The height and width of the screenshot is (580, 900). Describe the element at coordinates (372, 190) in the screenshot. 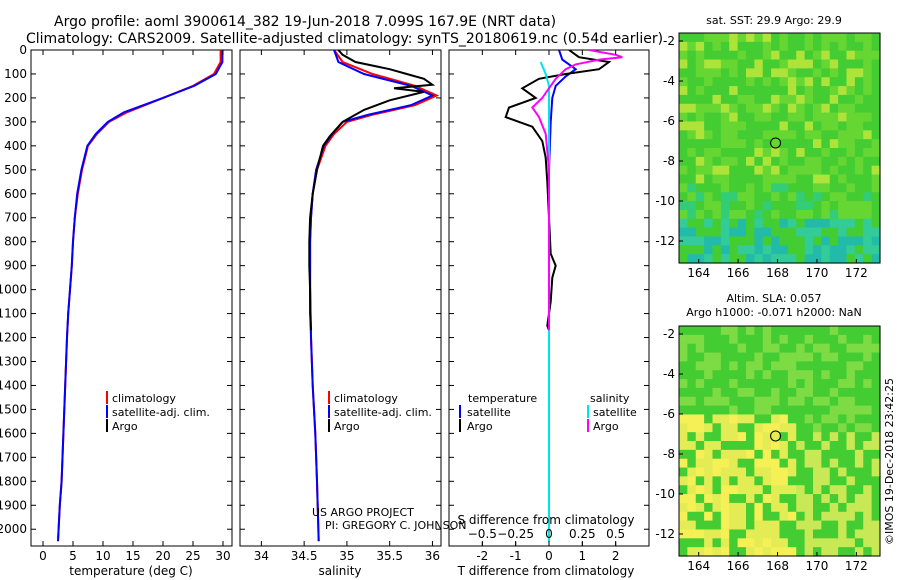

I see `sal-series-line` at that location.